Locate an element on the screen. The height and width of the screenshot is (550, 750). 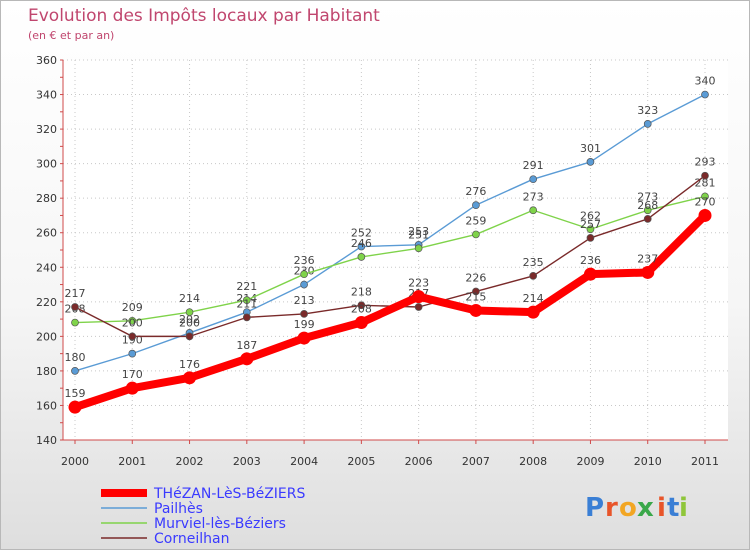
x-tick-label: 2000 is located at coordinates (75, 461).